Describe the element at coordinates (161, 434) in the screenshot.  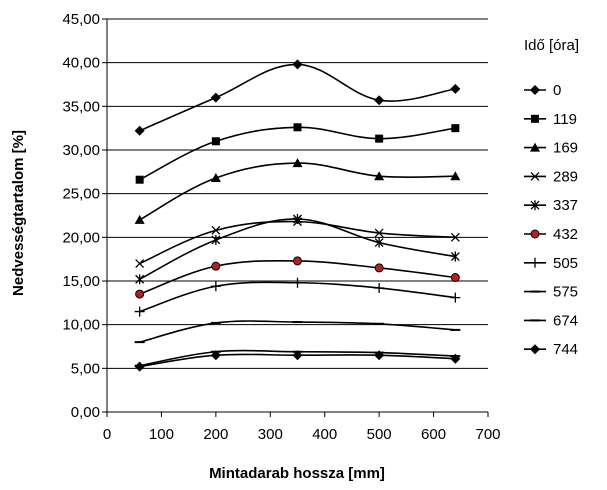
I see `x-tick-label-1: 100` at that location.